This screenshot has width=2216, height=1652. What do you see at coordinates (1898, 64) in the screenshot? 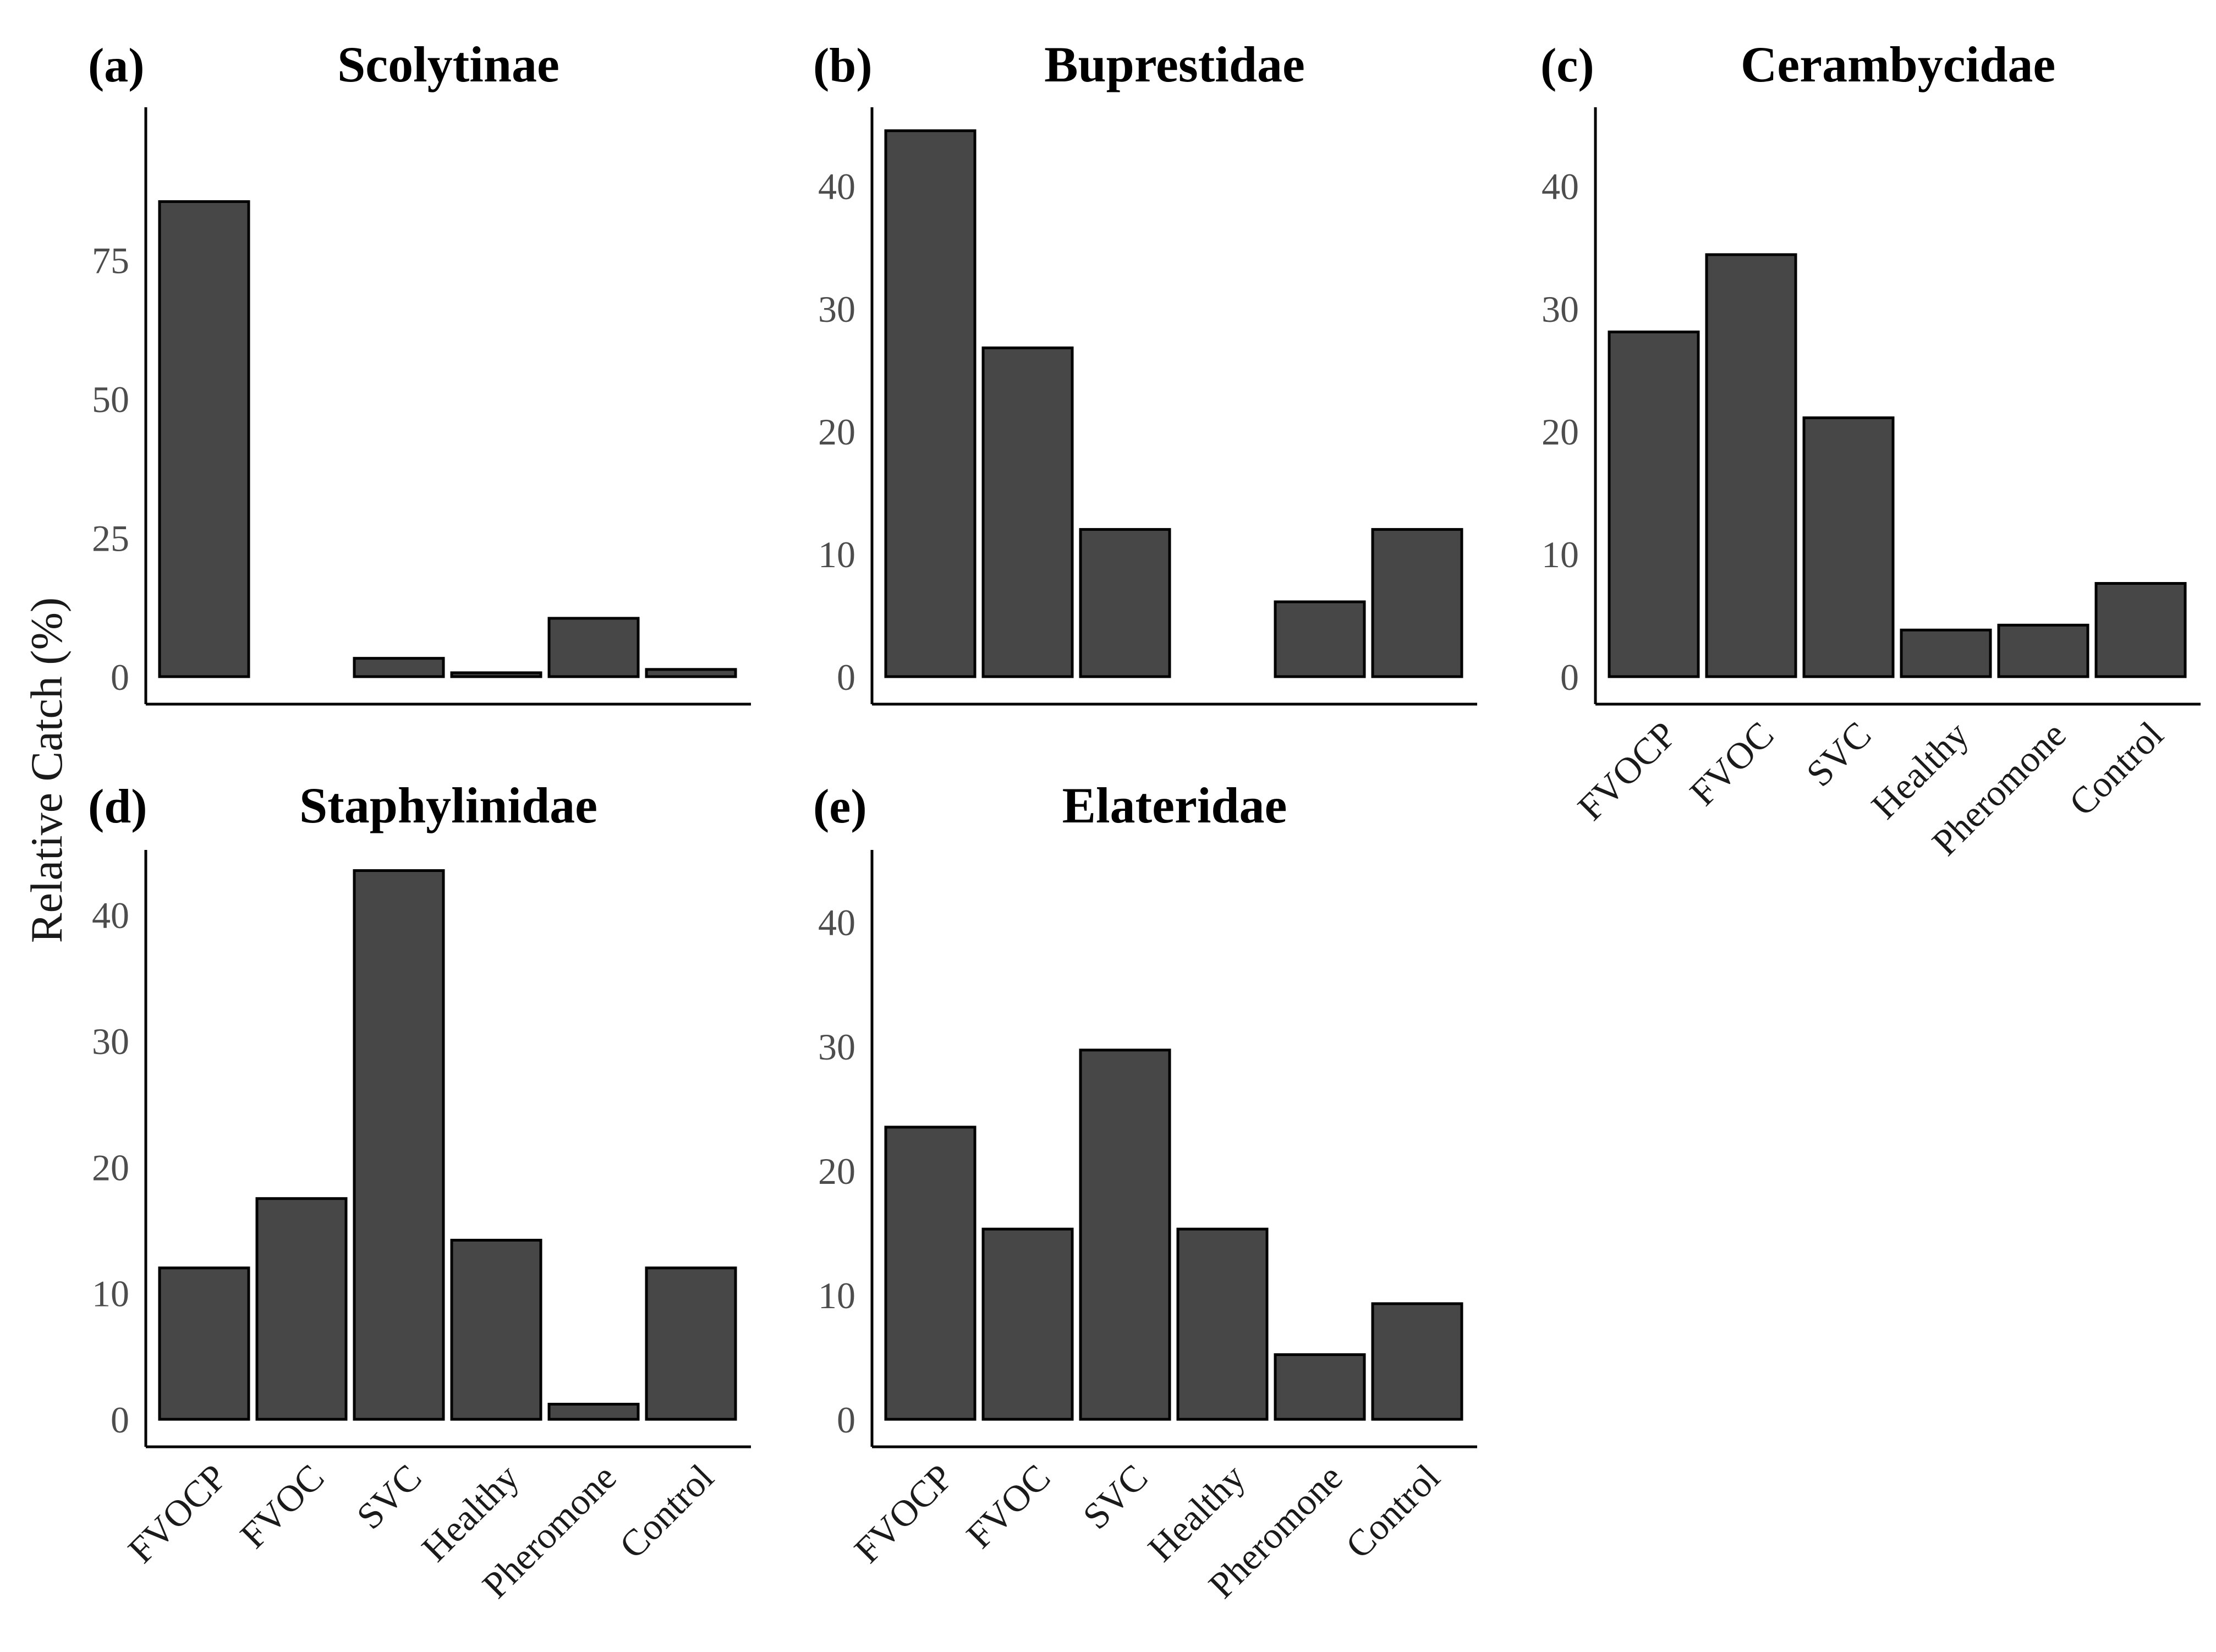
I see `panel-title: Cerambycidae` at bounding box center [1898, 64].